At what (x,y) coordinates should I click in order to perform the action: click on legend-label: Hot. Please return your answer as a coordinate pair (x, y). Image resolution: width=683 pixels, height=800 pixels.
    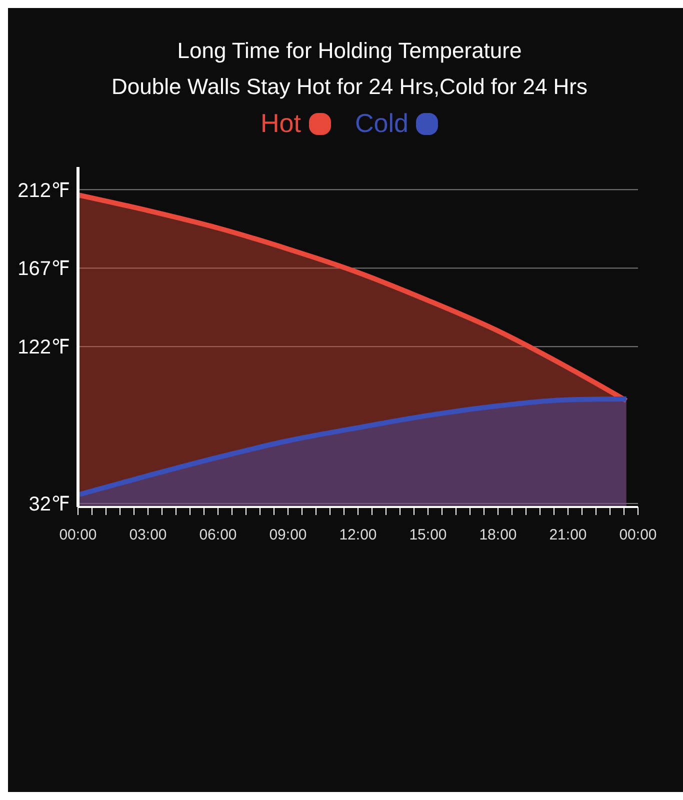
    Looking at the image, I should click on (281, 123).